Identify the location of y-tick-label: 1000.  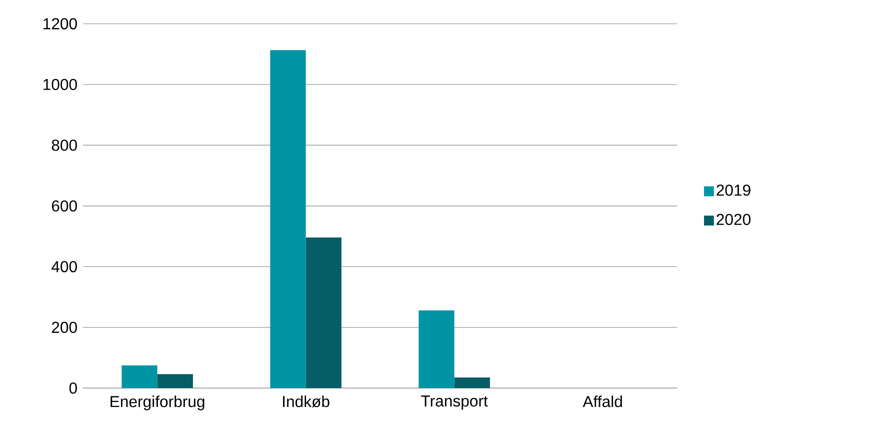
(60, 84).